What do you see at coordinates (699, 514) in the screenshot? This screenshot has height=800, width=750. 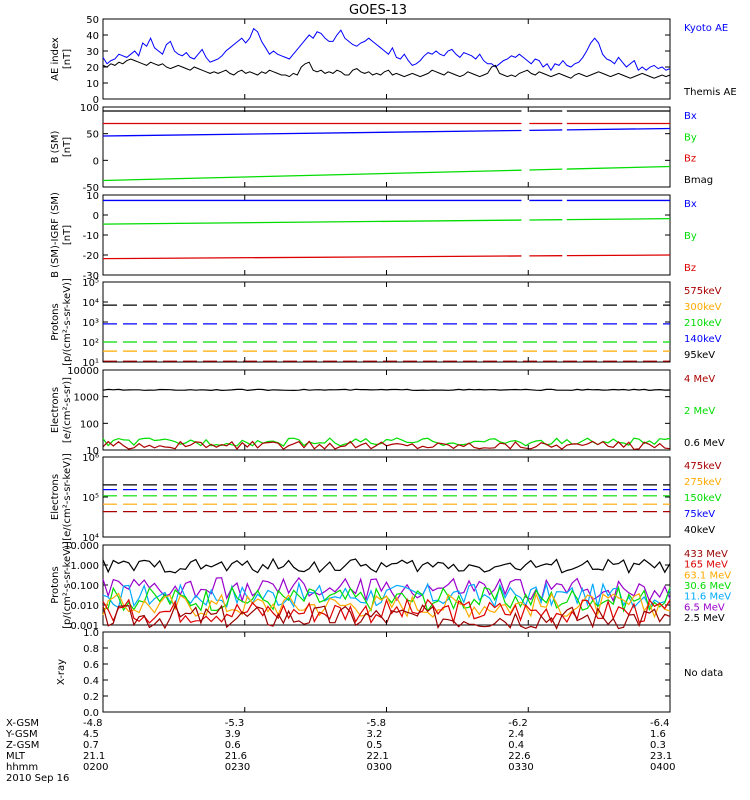 I see `legend-entry: 75keV` at bounding box center [699, 514].